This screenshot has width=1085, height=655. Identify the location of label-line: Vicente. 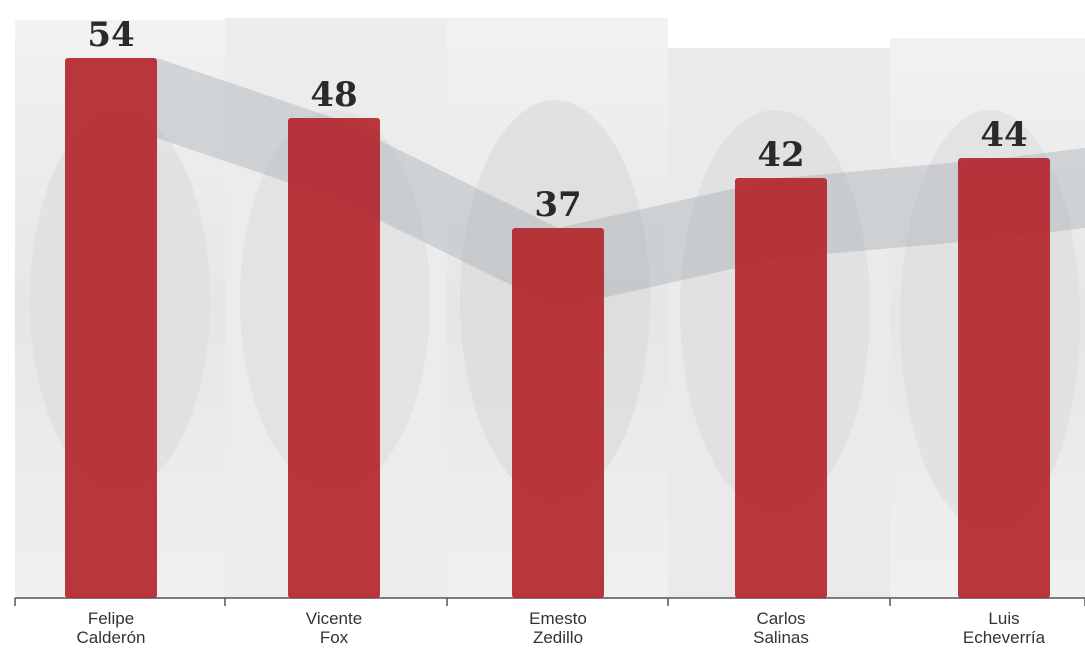
(334, 618).